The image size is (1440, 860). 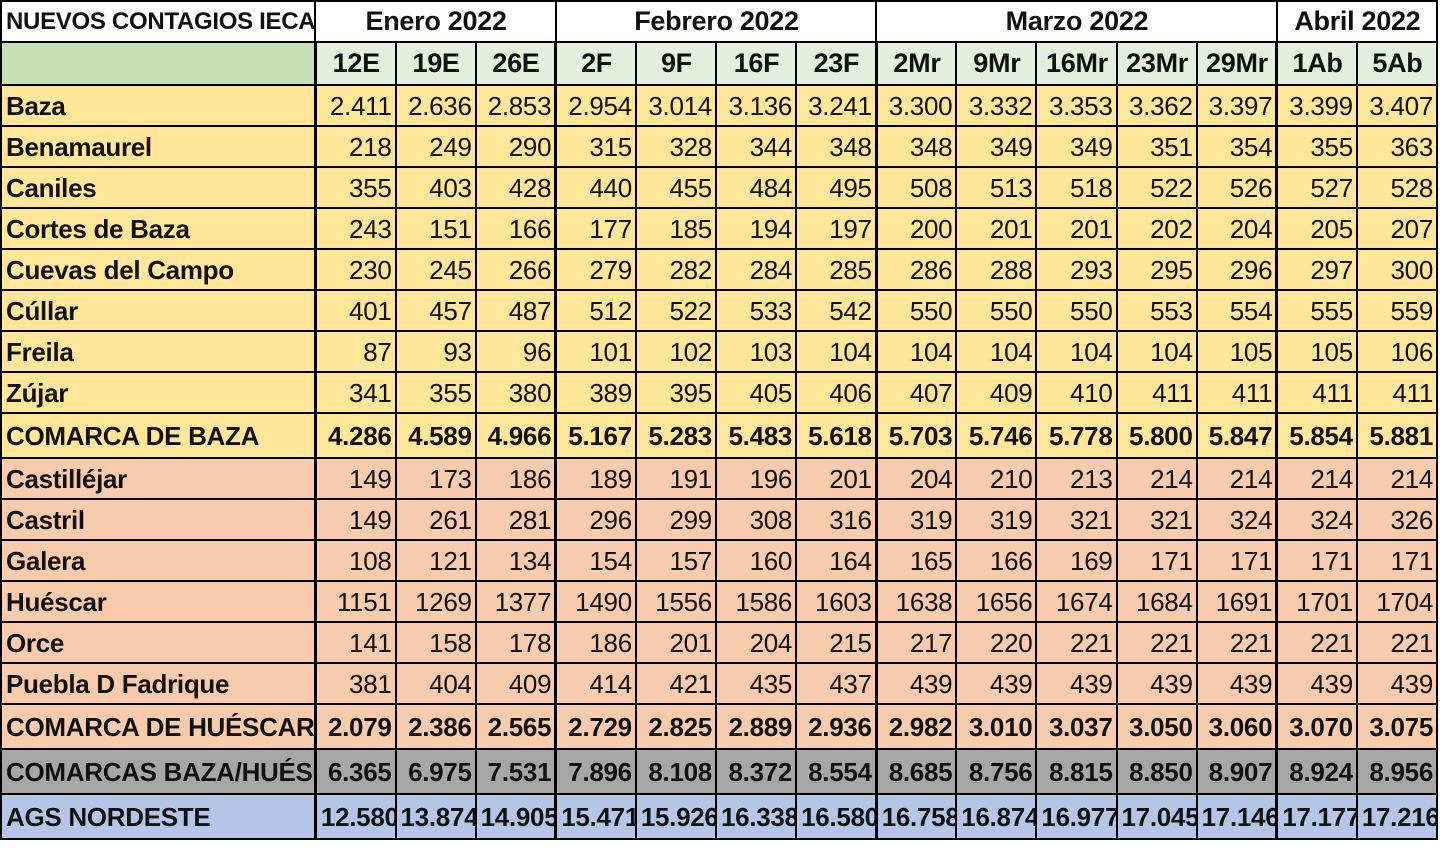 I want to click on value-cell: 5.800, so click(x=1157, y=435).